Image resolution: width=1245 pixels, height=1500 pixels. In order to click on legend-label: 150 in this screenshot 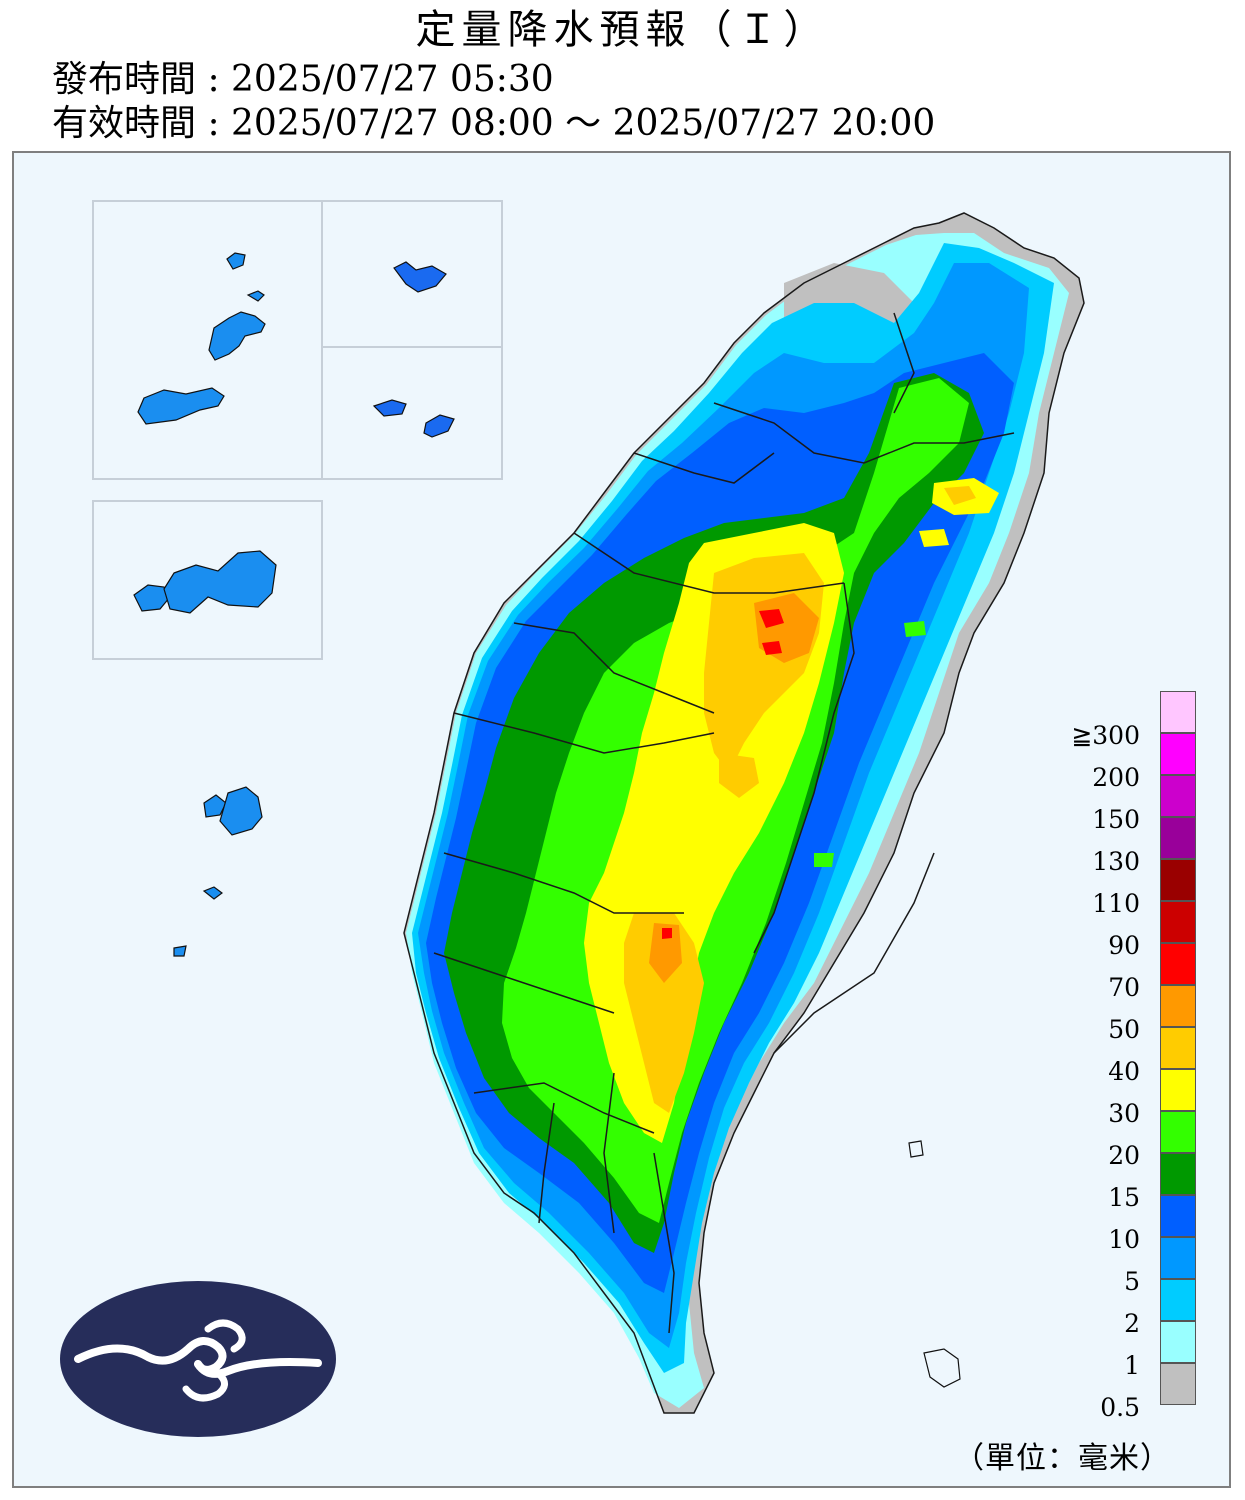, I will do `click(1116, 819)`.